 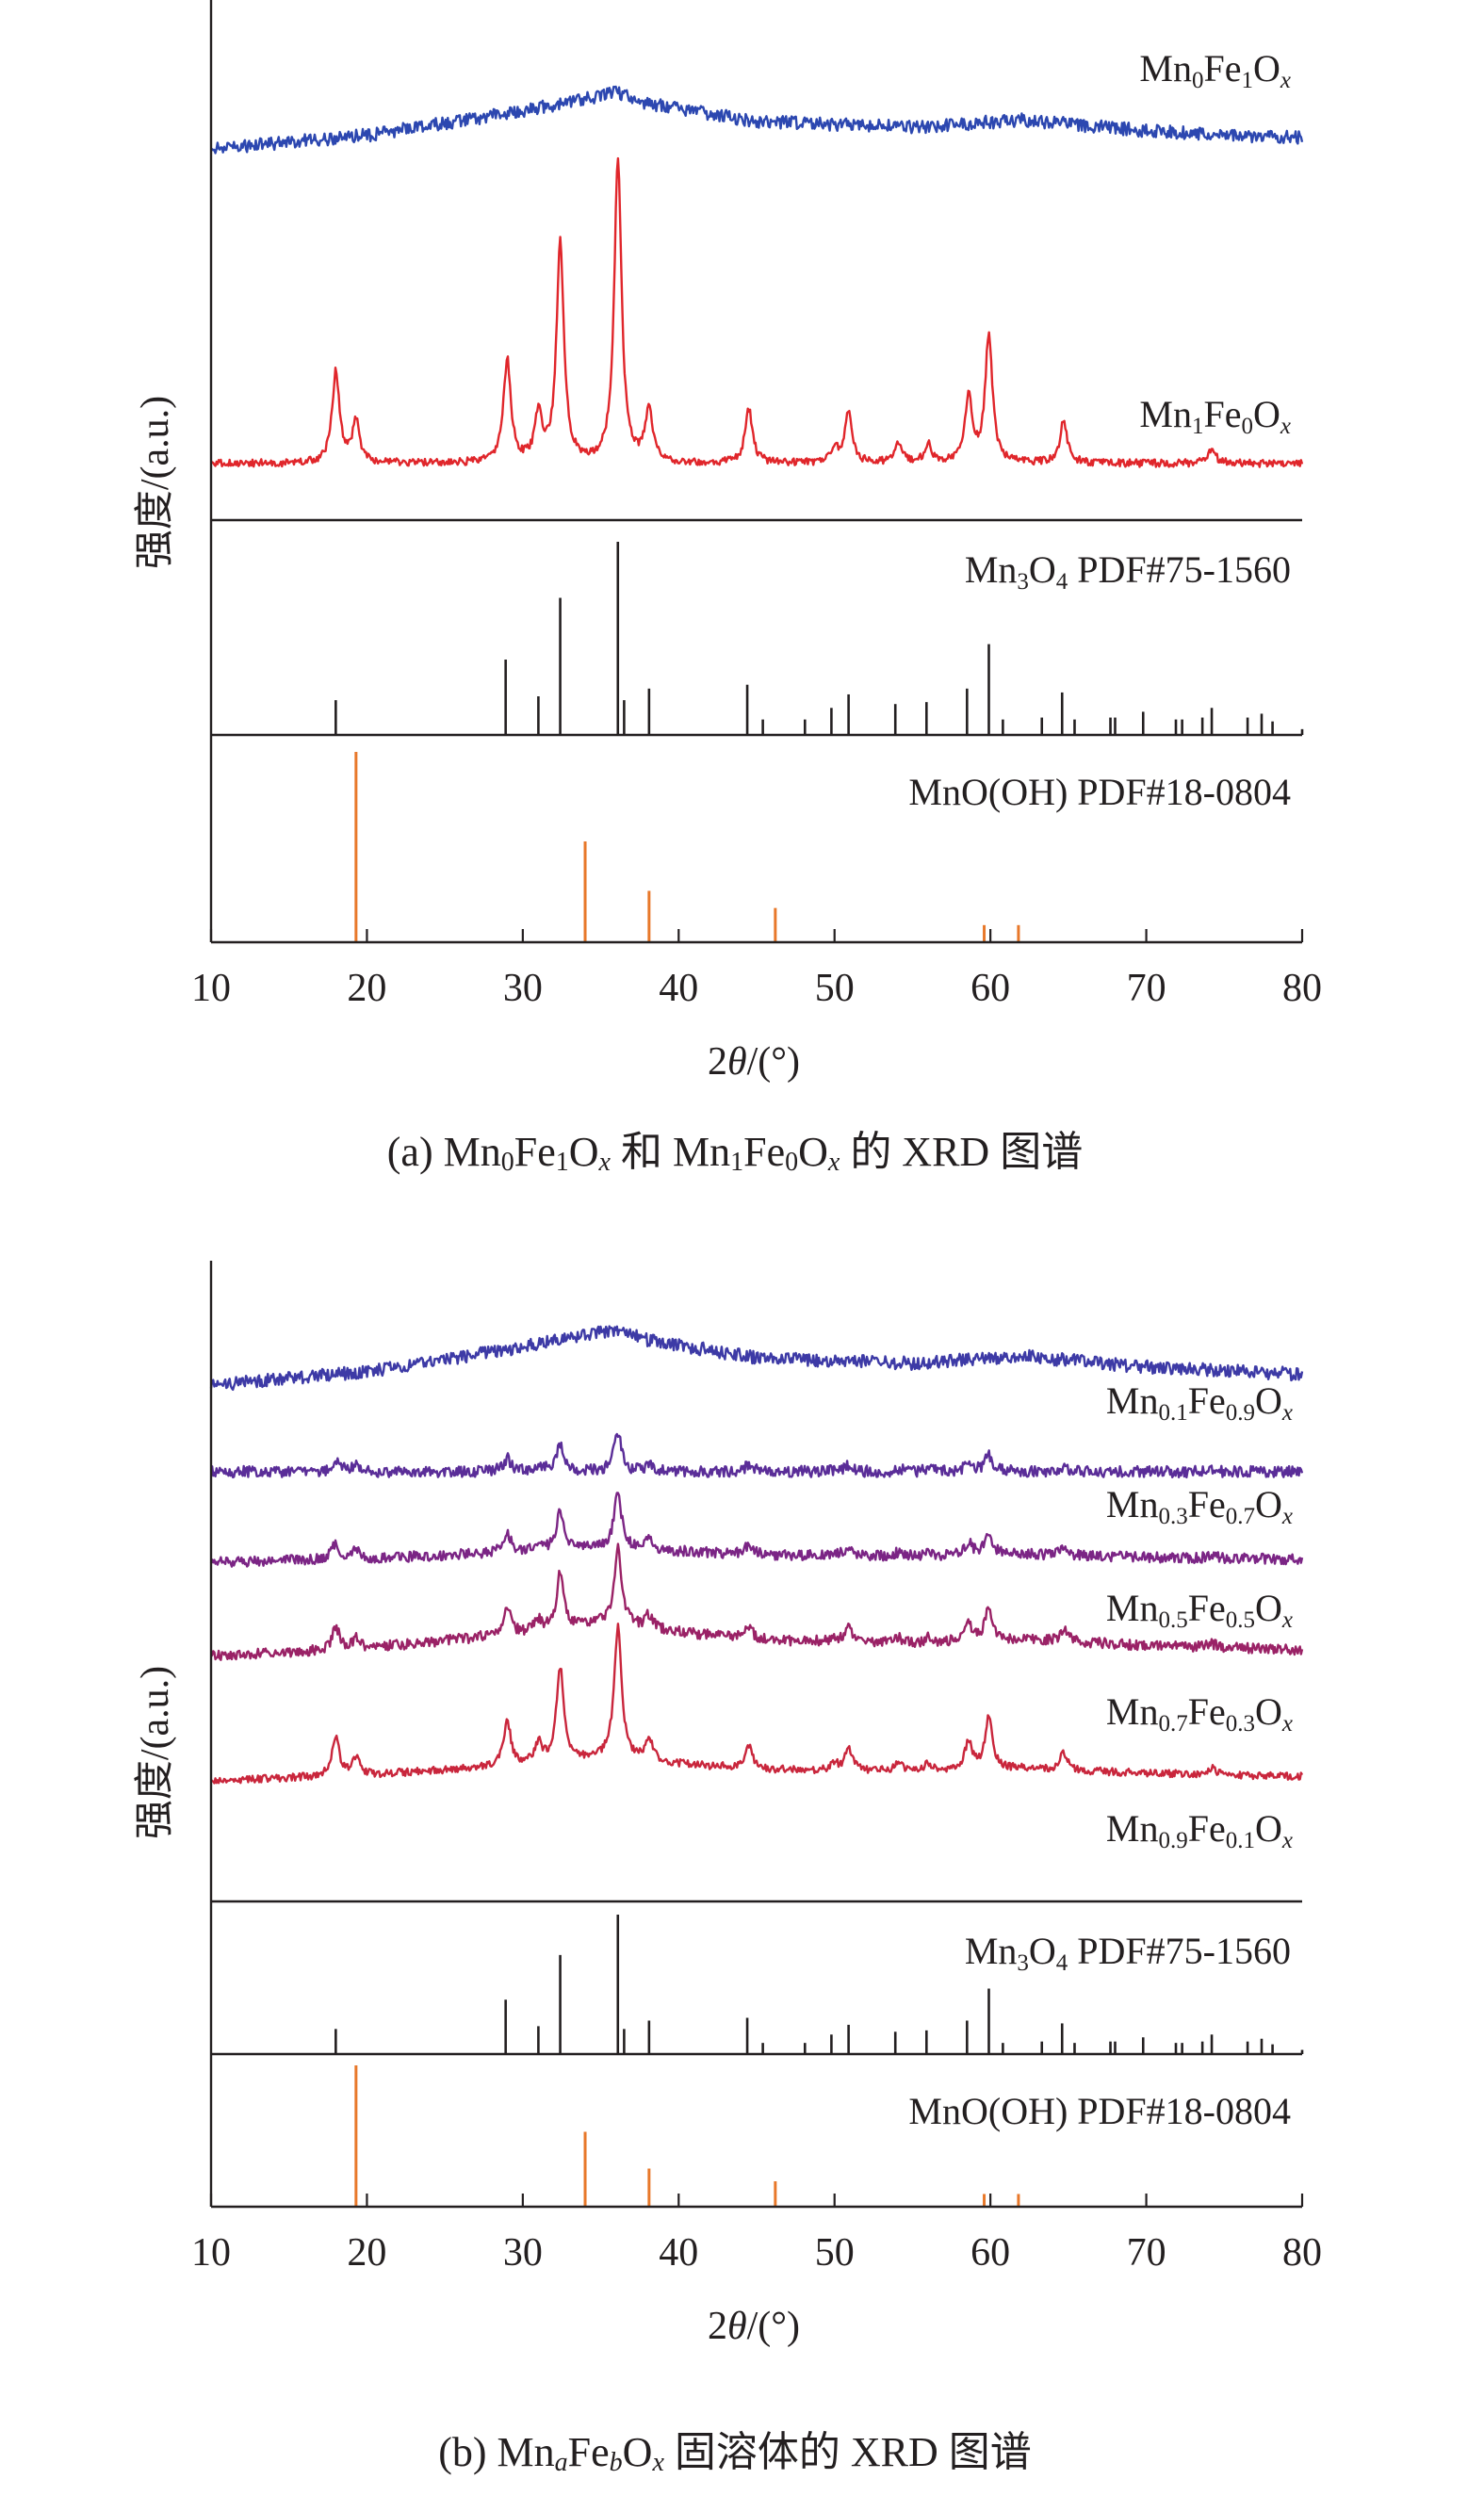 What do you see at coordinates (756, 1359) in the screenshot?
I see `series-line-Mn0.1Fe0.9Ox` at bounding box center [756, 1359].